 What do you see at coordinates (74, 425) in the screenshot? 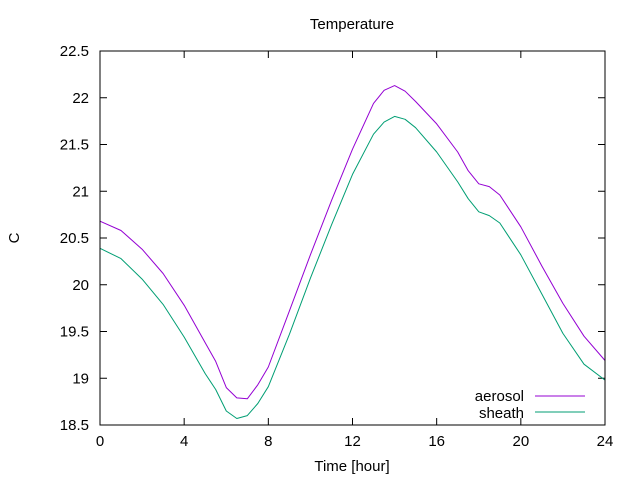
I see `y-tick-label: 18.5` at bounding box center [74, 425].